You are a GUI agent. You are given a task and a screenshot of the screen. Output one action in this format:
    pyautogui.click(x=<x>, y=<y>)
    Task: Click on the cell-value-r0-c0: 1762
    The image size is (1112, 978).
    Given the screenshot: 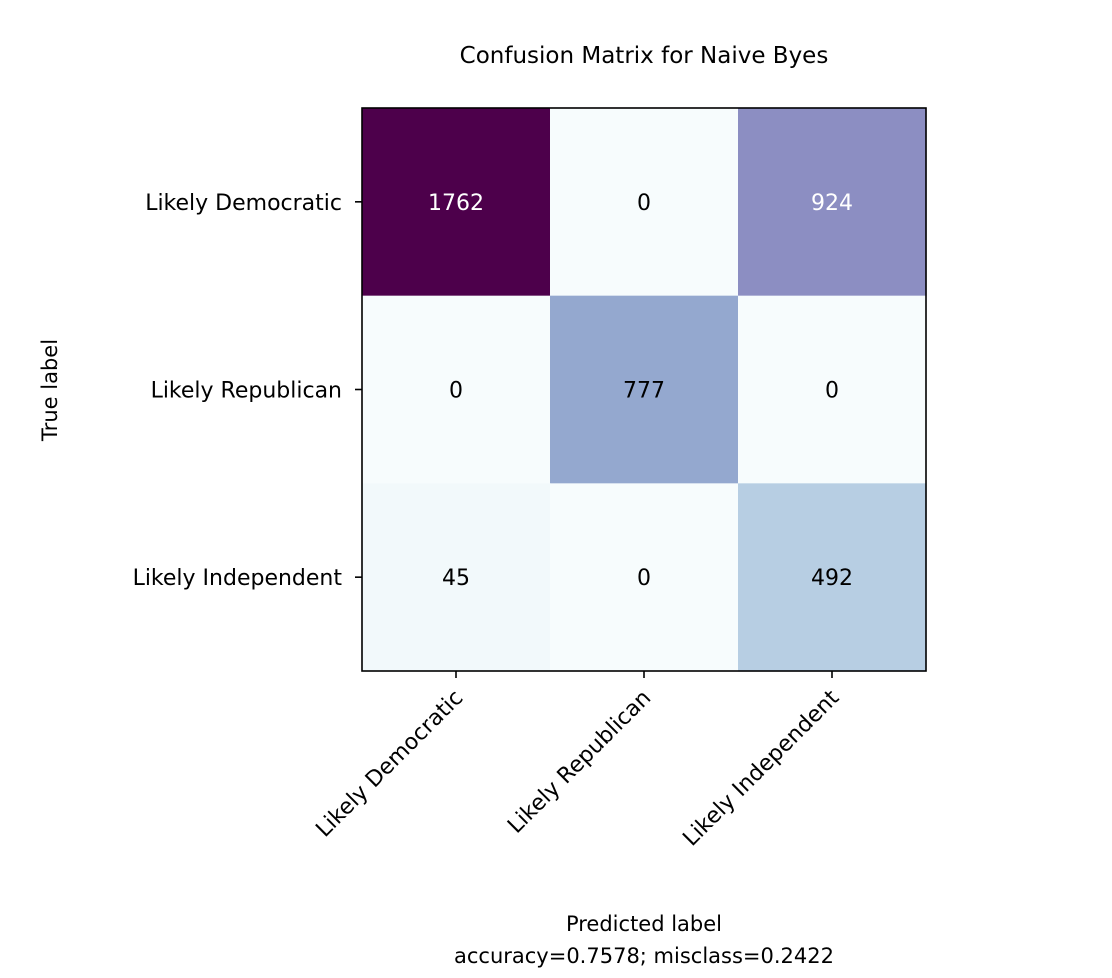 What is the action you would take?
    pyautogui.click(x=456, y=203)
    